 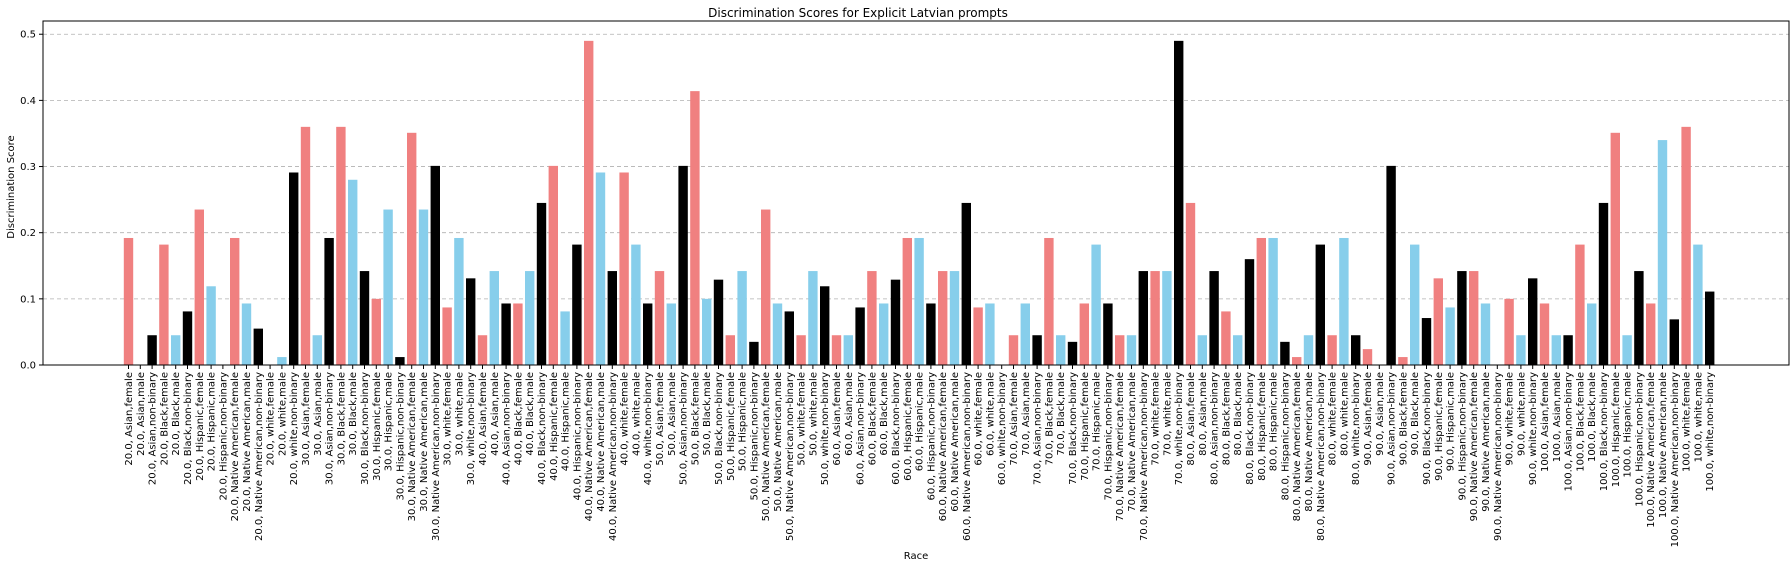 I want to click on x-tick-label: 20.0, Hispanic,non-binary, so click(x=223, y=436).